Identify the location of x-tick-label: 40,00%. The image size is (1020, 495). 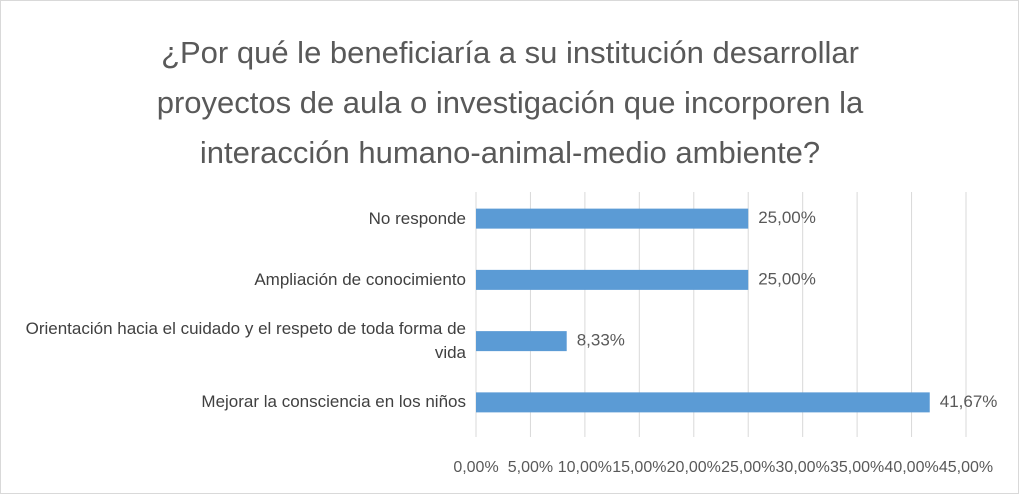
(911, 467).